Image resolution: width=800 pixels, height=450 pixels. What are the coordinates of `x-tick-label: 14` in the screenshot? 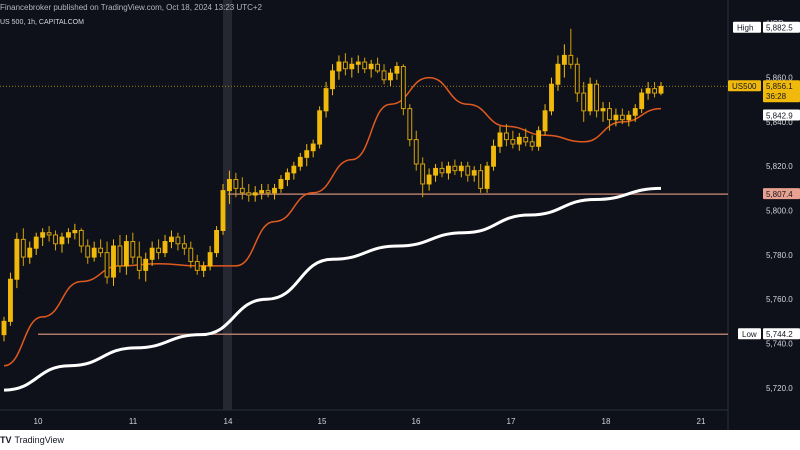 It's located at (228, 421).